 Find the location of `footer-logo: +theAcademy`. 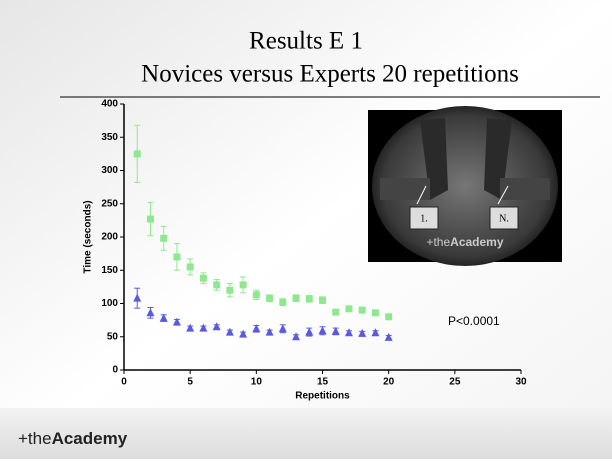

footer-logo: +theAcademy is located at coordinates (73, 438).